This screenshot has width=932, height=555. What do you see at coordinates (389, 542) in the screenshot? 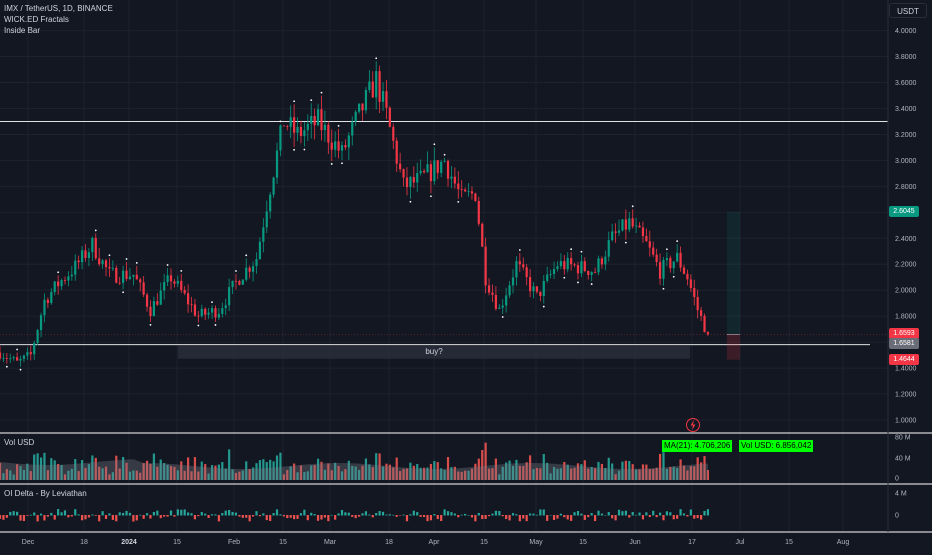
I see `time-axis-tick: 18` at bounding box center [389, 542].